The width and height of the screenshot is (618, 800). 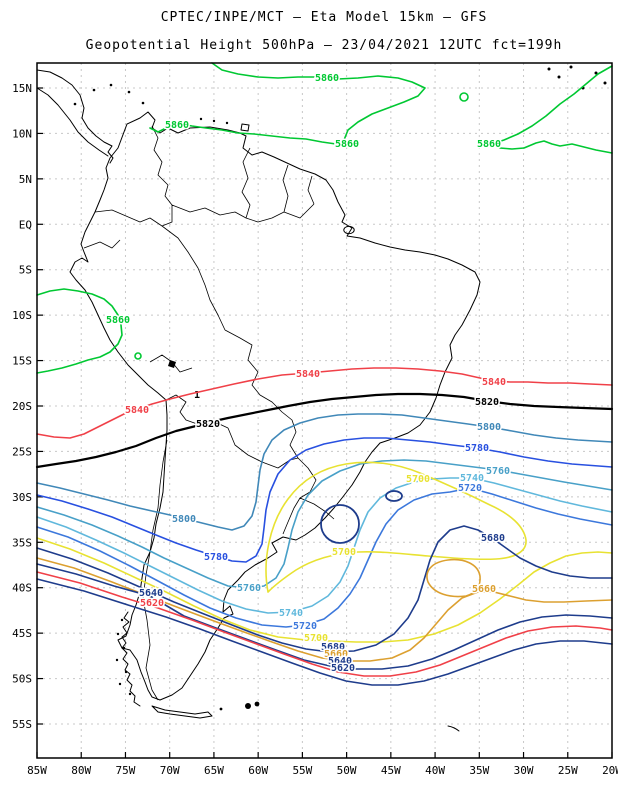 What do you see at coordinates (453, 578) in the screenshot?
I see `contour-5660-loop` at bounding box center [453, 578].